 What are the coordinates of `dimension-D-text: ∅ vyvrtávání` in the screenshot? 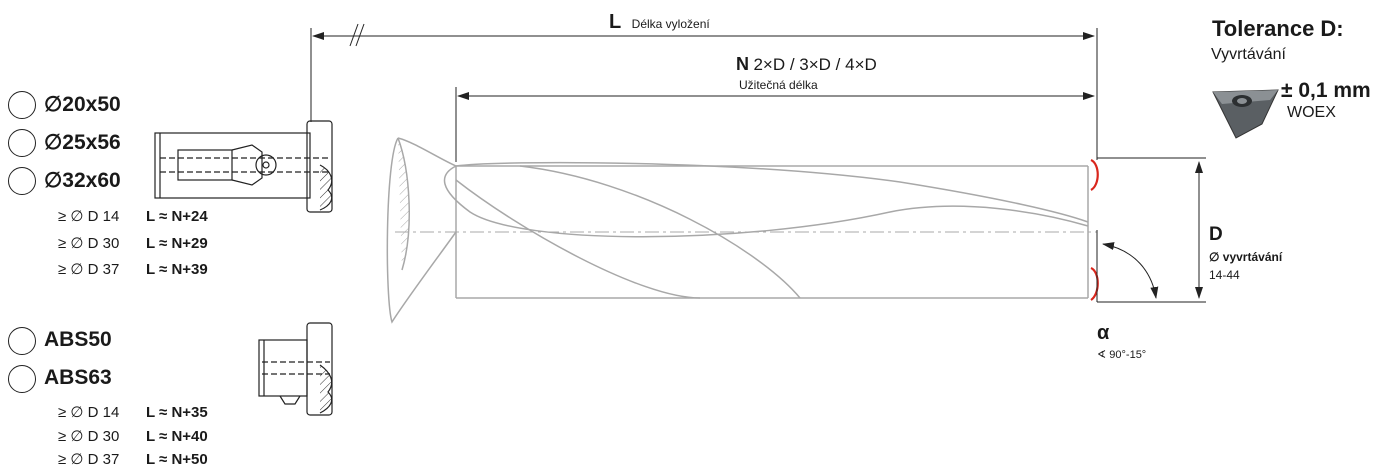 It's located at (1246, 257).